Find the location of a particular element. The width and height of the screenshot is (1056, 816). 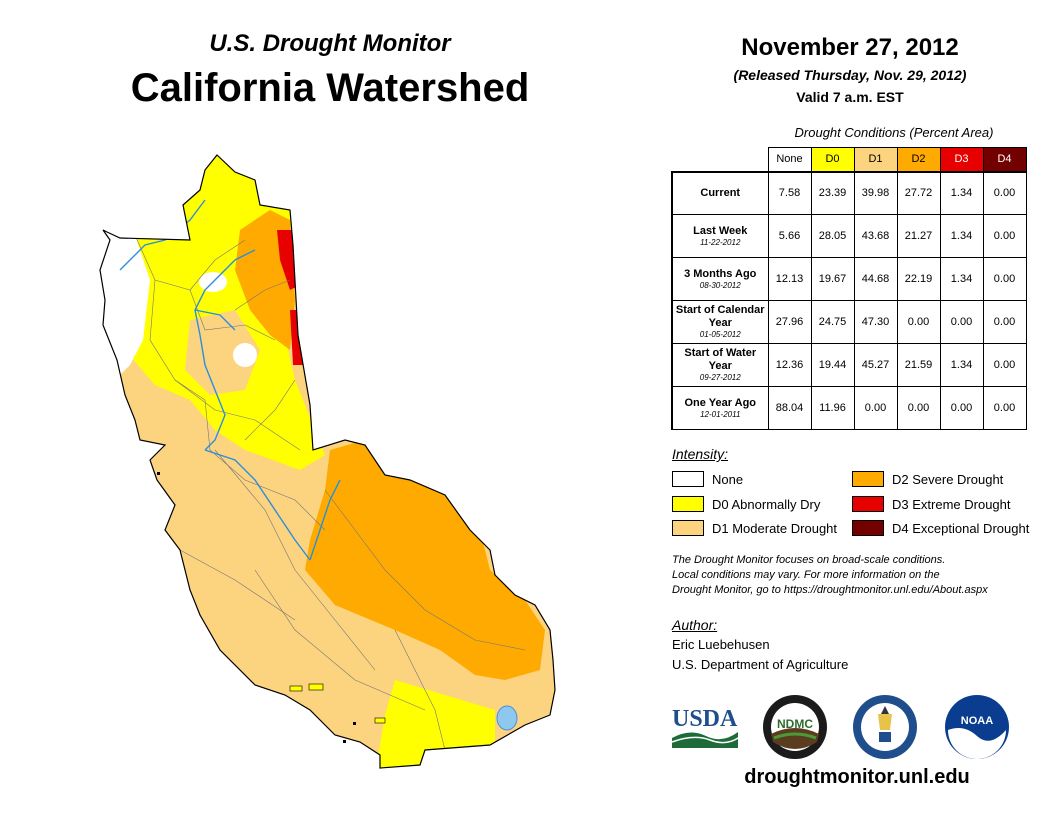

noaa-logo: NOAA is located at coordinates (977, 727).